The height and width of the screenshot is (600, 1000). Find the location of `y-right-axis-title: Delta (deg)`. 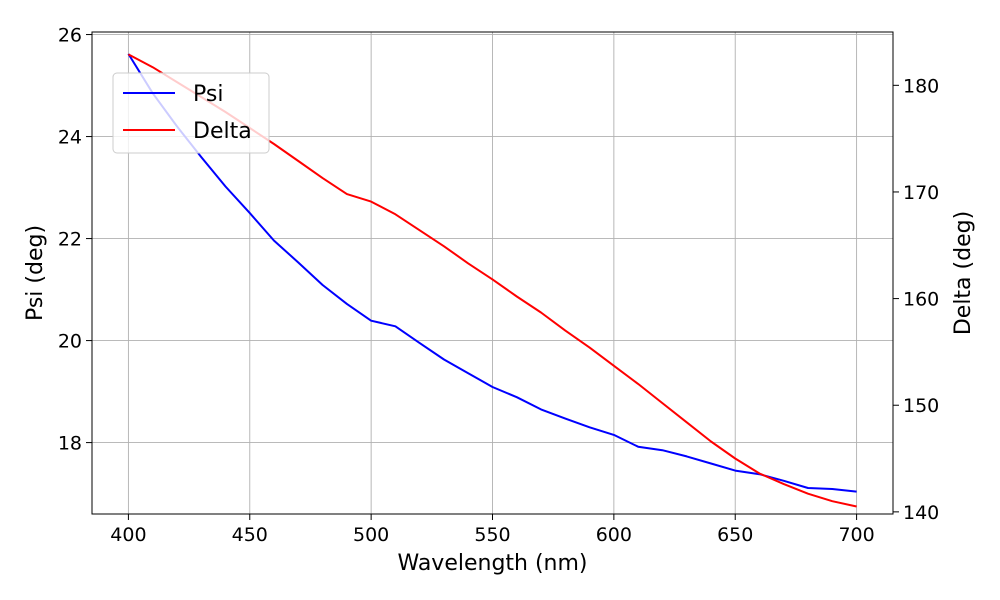

y-right-axis-title: Delta (deg) is located at coordinates (963, 273).